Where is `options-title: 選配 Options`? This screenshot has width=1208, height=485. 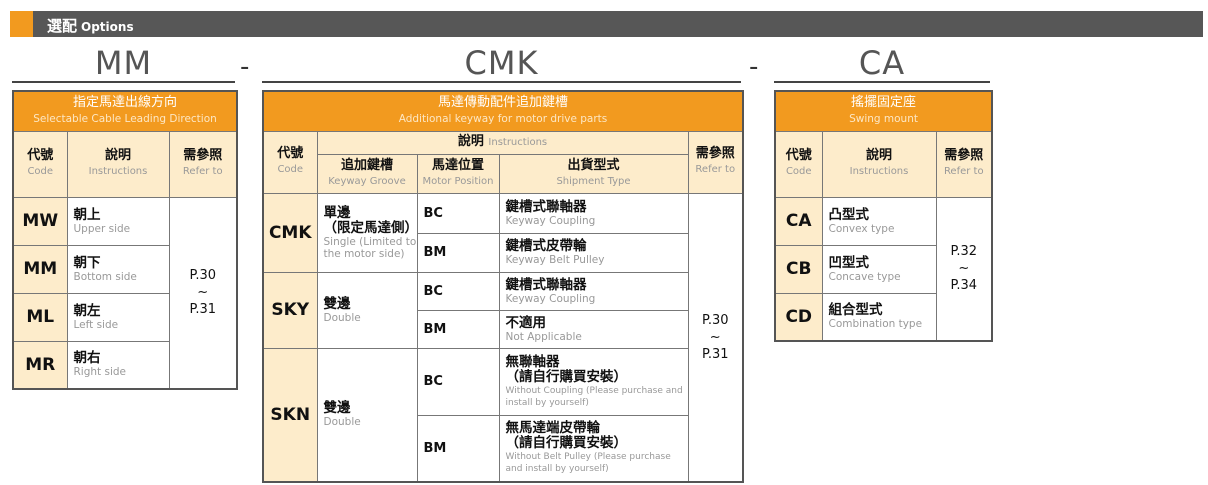
options-title: 選配 Options is located at coordinates (90, 25).